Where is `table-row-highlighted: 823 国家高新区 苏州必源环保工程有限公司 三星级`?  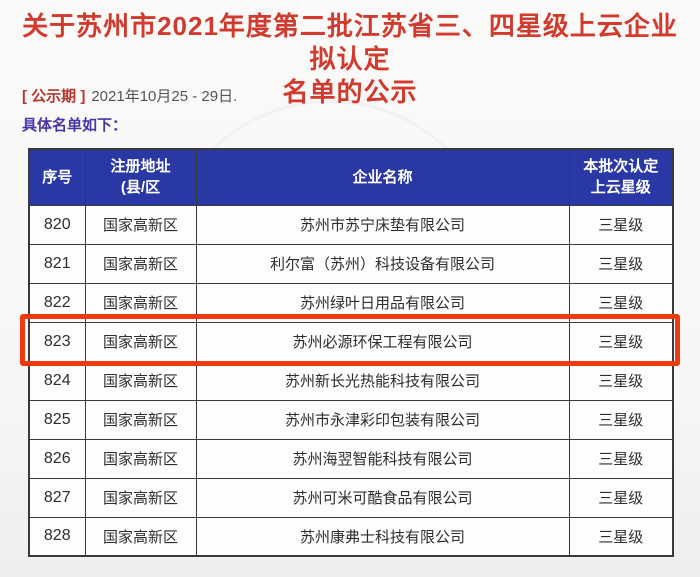
table-row-highlighted: 823 国家高新区 苏州必源环保工程有限公司 三星级 is located at coordinates (351, 341).